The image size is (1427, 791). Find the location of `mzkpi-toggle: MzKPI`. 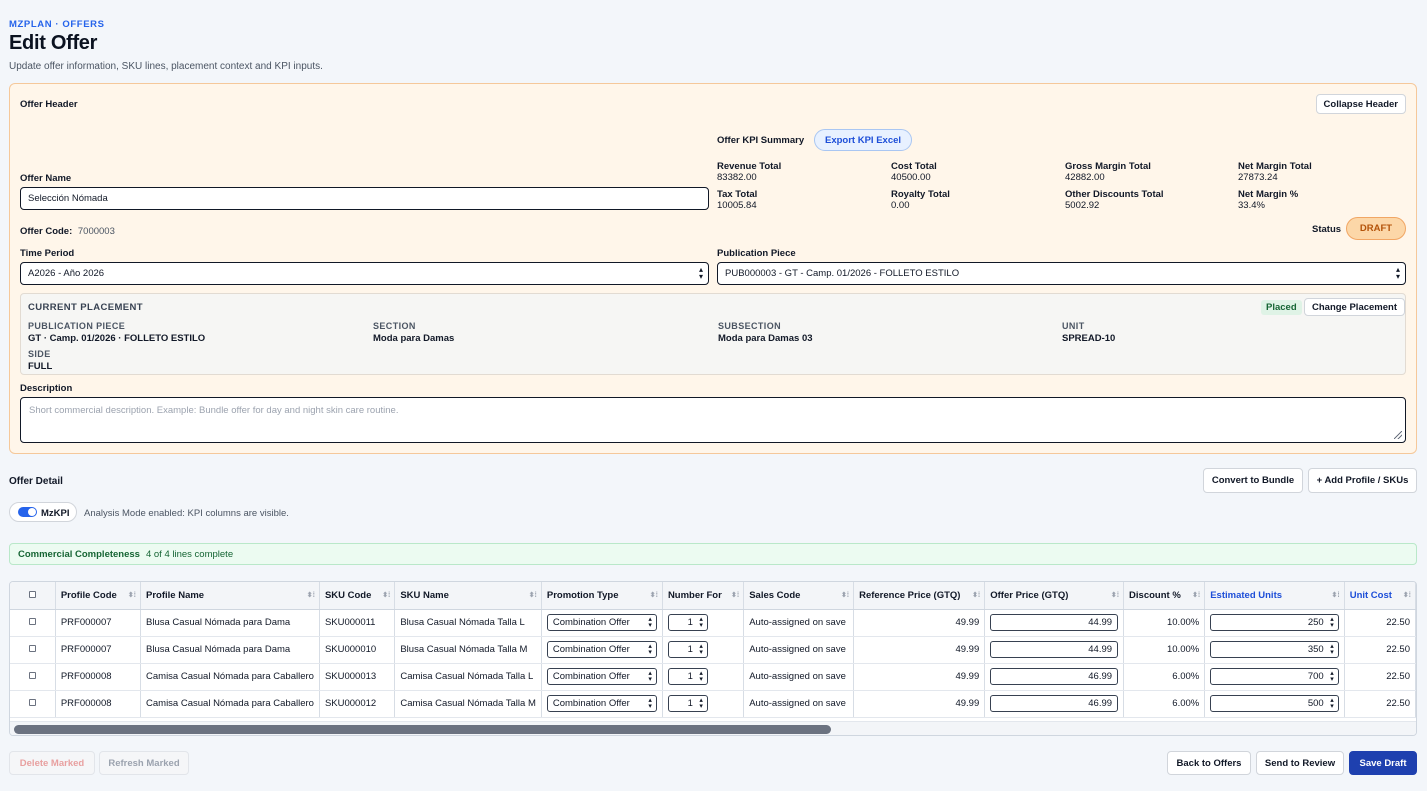

mzkpi-toggle: MzKPI is located at coordinates (43, 512).